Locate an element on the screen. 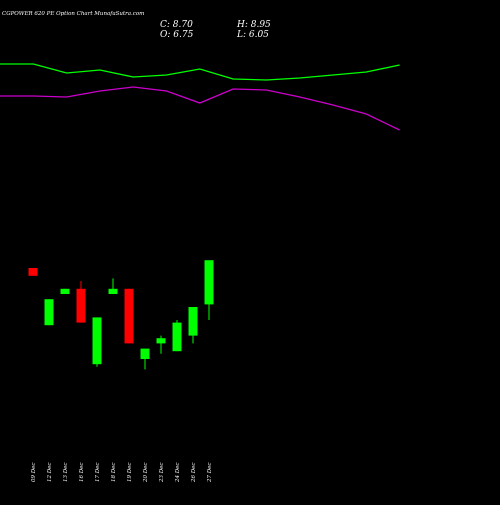 The width and height of the screenshot is (500, 505). high-value: H: 8.95 is located at coordinates (253, 25).